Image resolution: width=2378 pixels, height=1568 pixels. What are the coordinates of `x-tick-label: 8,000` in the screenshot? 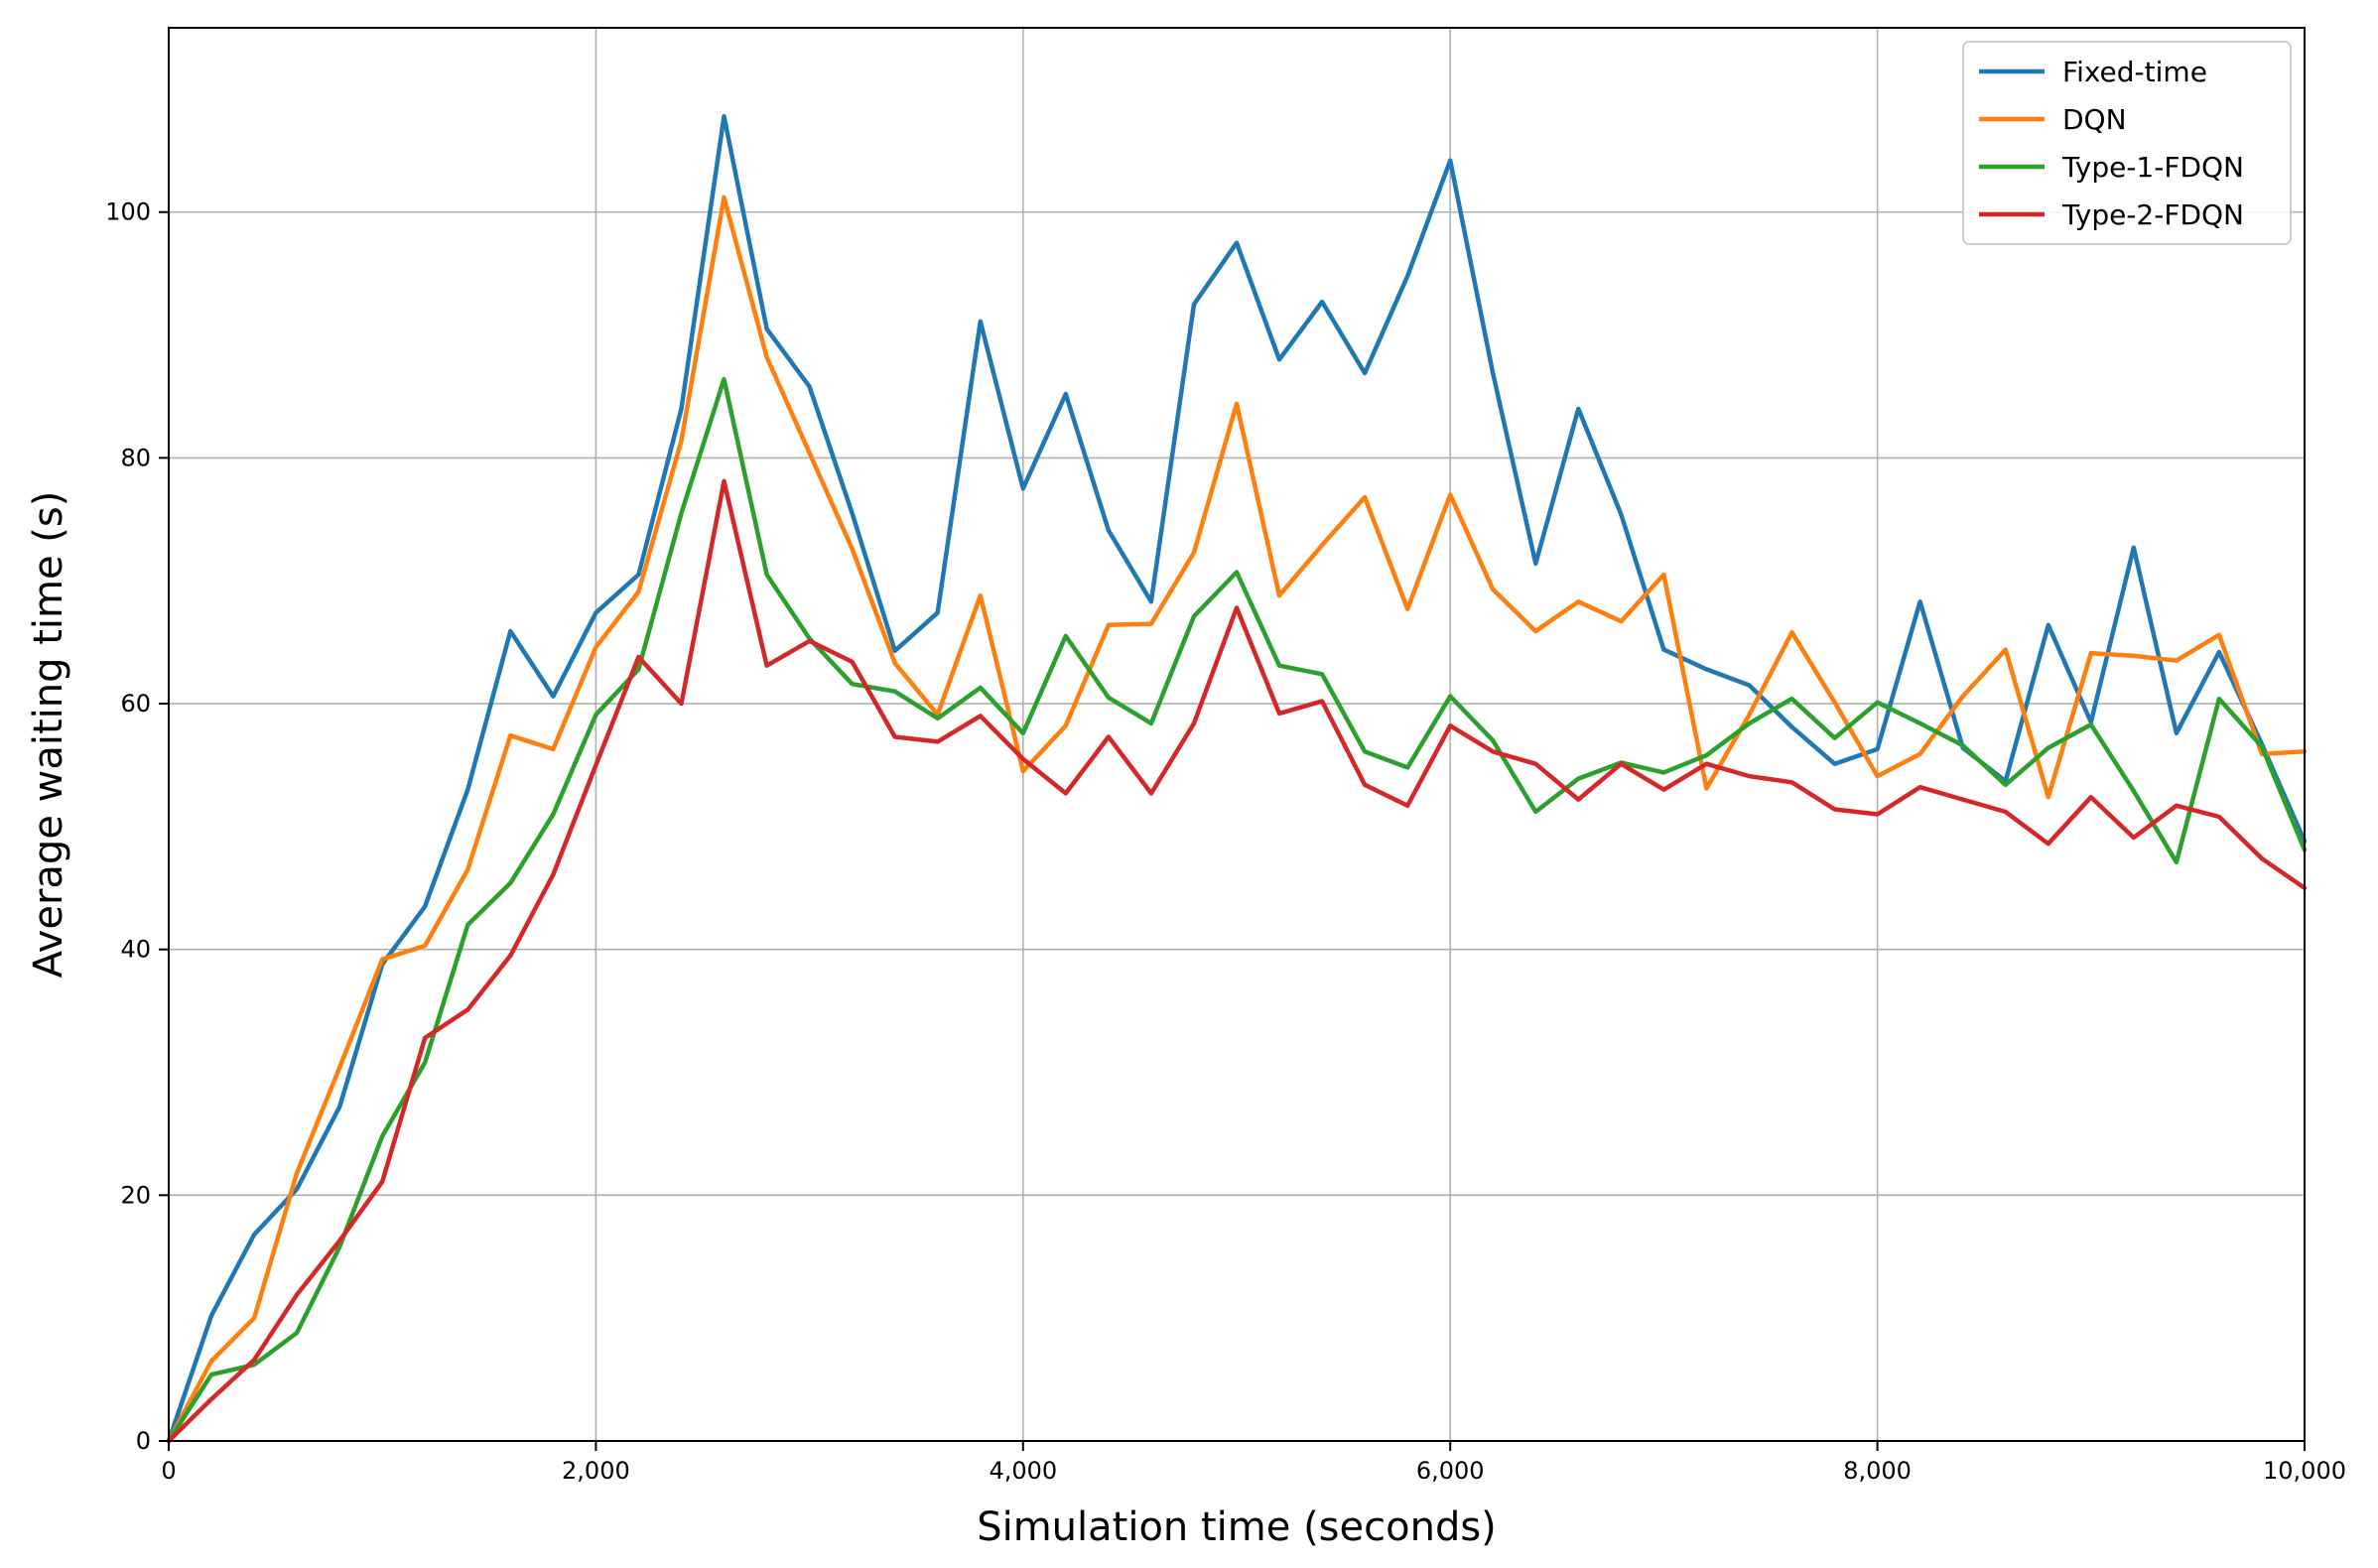 It's located at (1878, 1471).